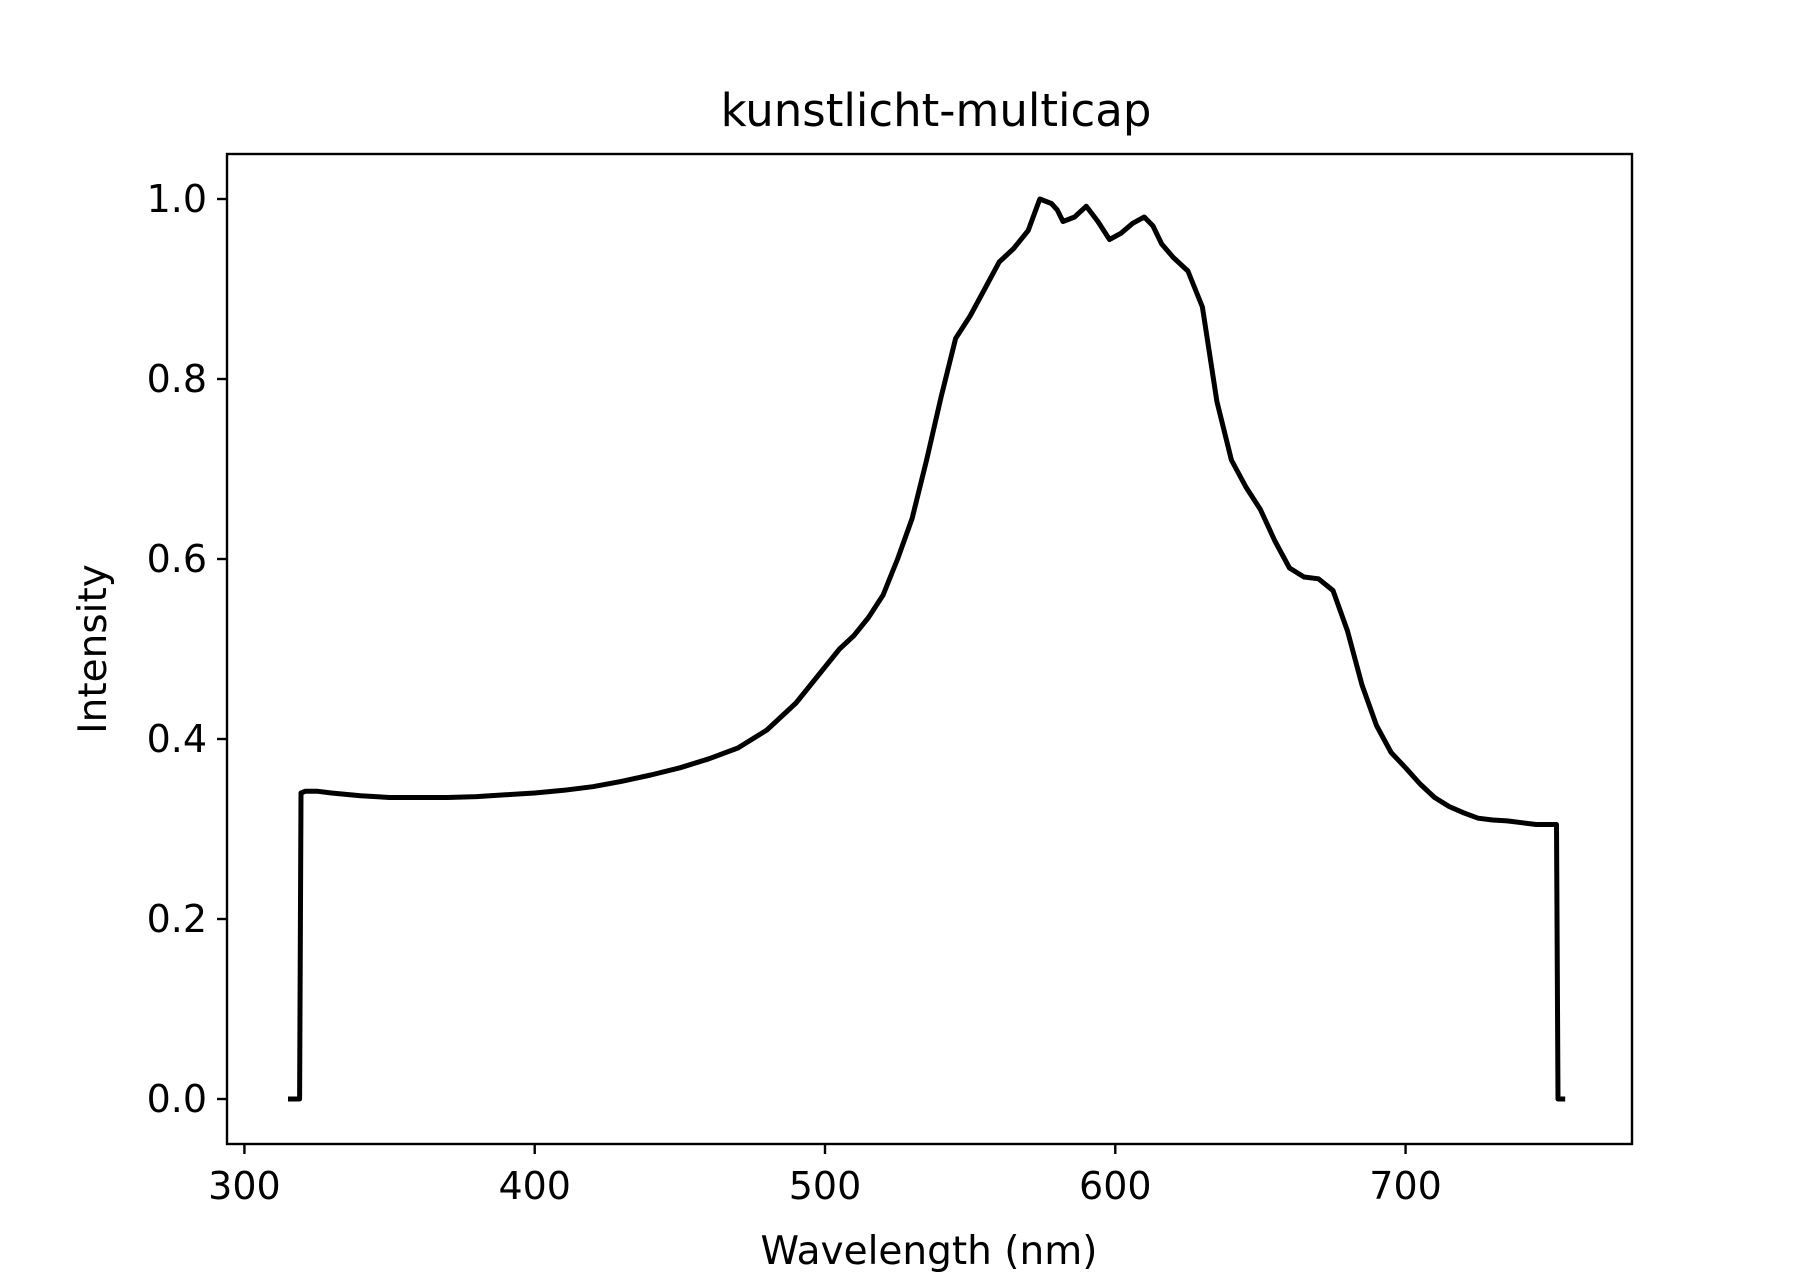 The height and width of the screenshot is (1275, 1800). What do you see at coordinates (1115, 1186) in the screenshot?
I see `x-tick-label-3: 600` at bounding box center [1115, 1186].